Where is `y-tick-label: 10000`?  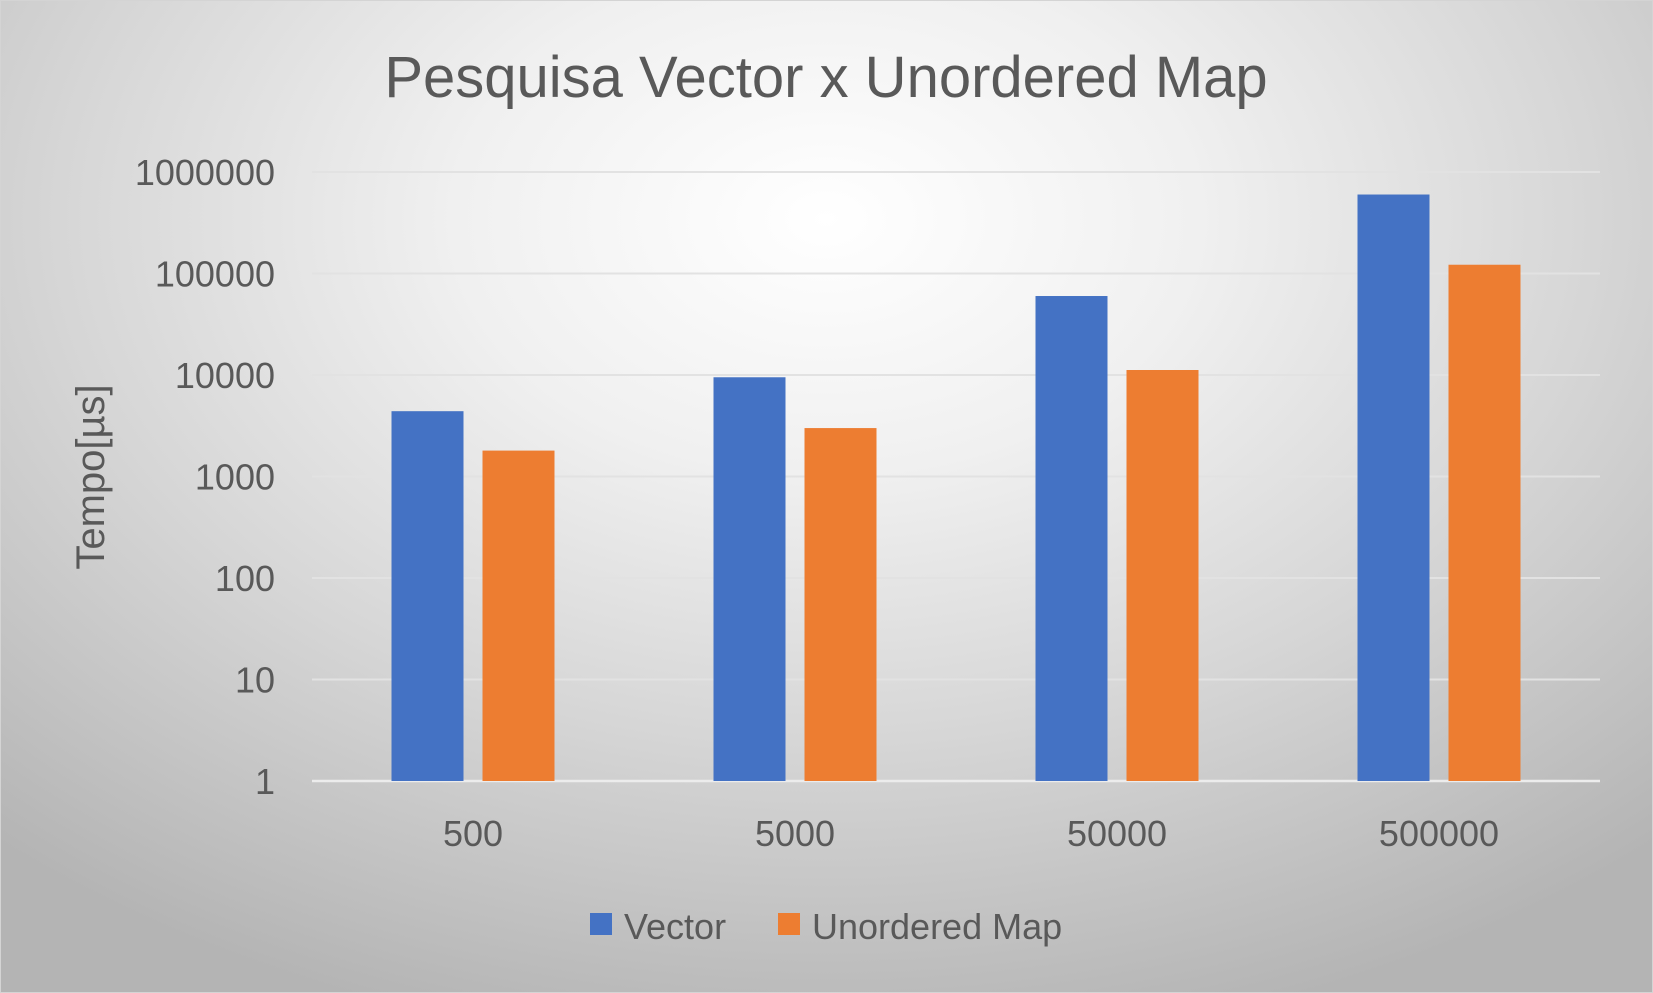 y-tick-label: 10000 is located at coordinates (225, 375).